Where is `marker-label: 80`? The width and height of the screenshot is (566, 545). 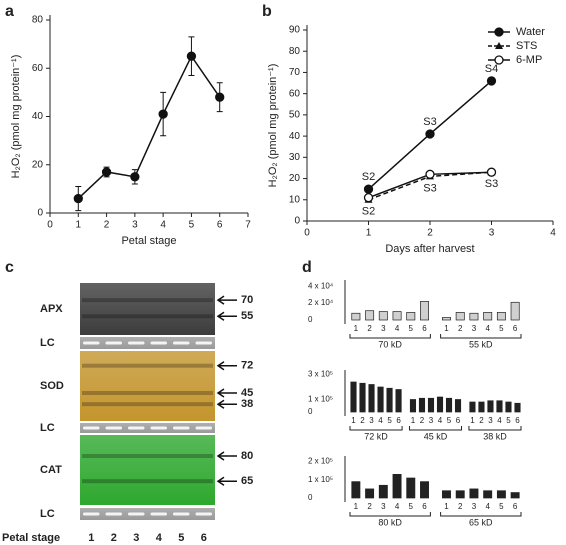
marker-label: 80 is located at coordinates (247, 456).